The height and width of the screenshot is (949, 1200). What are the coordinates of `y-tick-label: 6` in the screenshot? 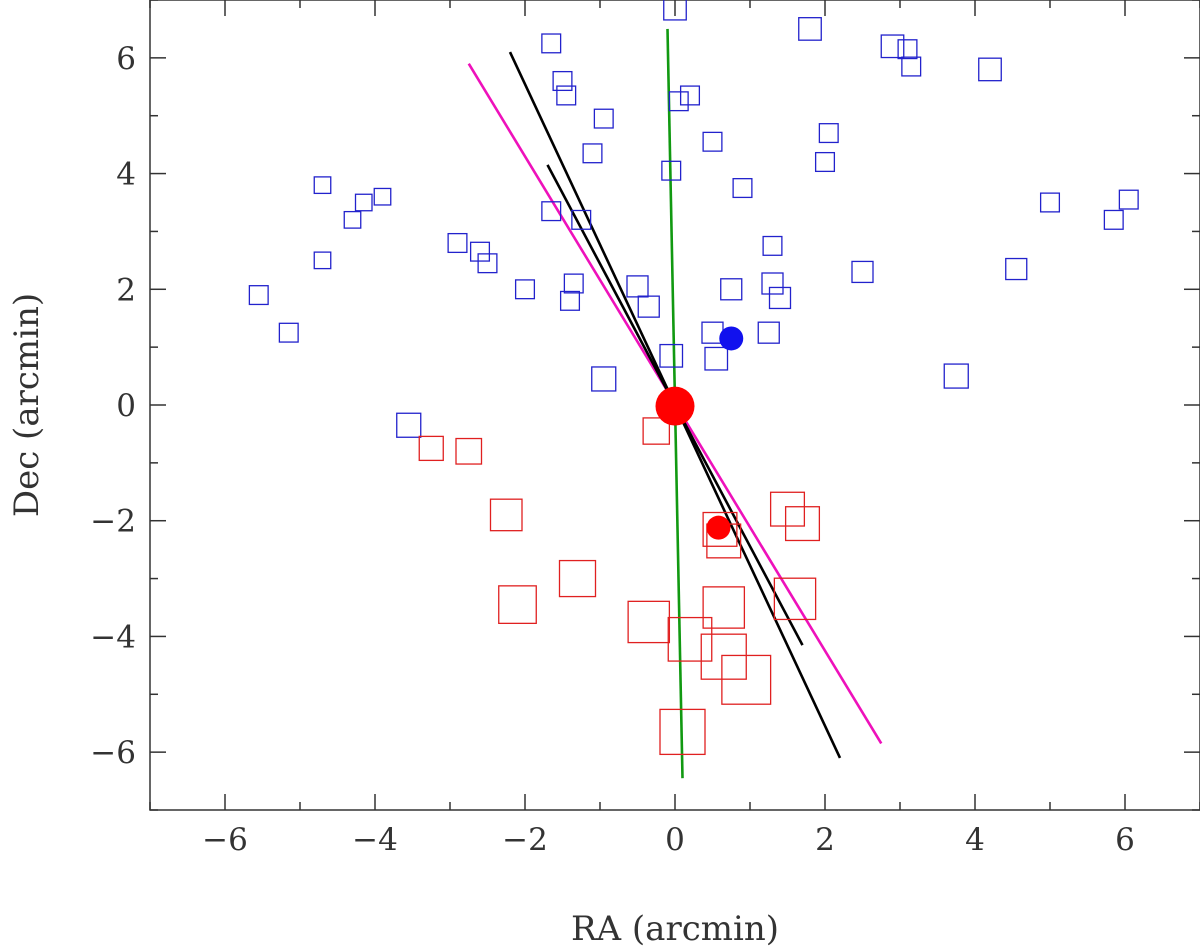 It's located at (126, 59).